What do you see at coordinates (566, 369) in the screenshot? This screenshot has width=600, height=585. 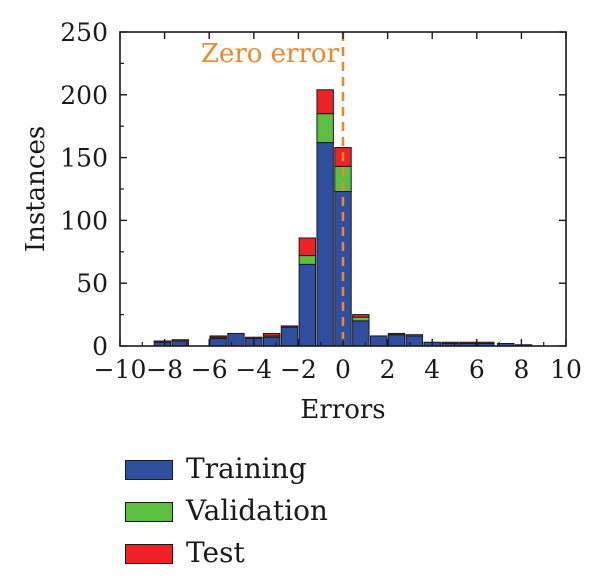 I see `x-tick-label: 10` at bounding box center [566, 369].